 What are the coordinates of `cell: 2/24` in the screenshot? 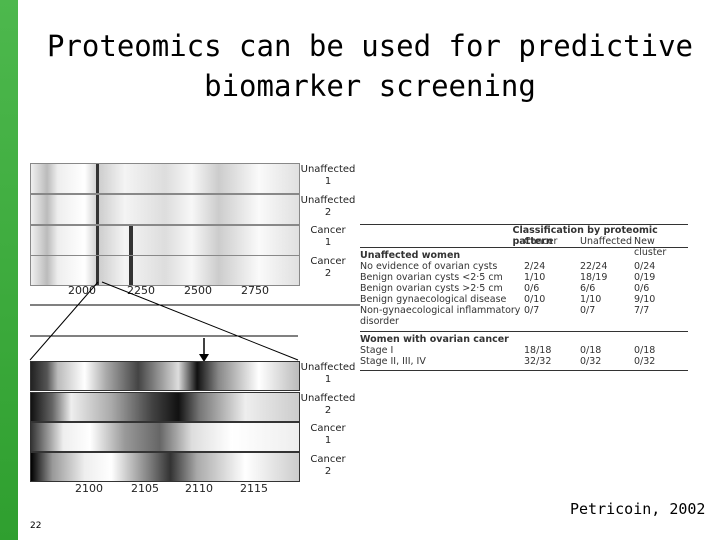 It's located at (535, 266).